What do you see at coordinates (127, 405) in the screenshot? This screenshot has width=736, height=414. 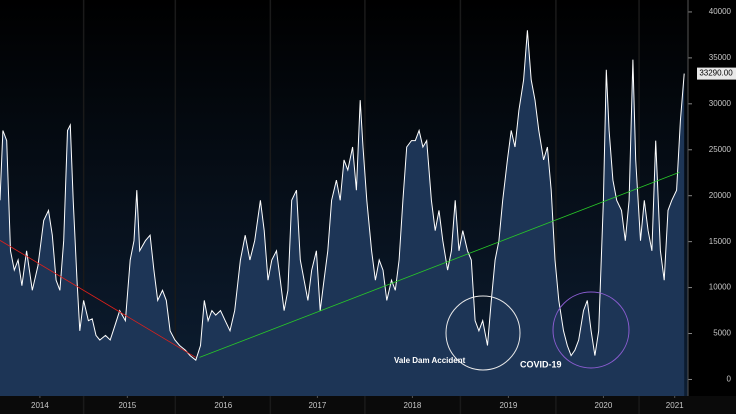 I see `x-tick-label: 2015` at bounding box center [127, 405].